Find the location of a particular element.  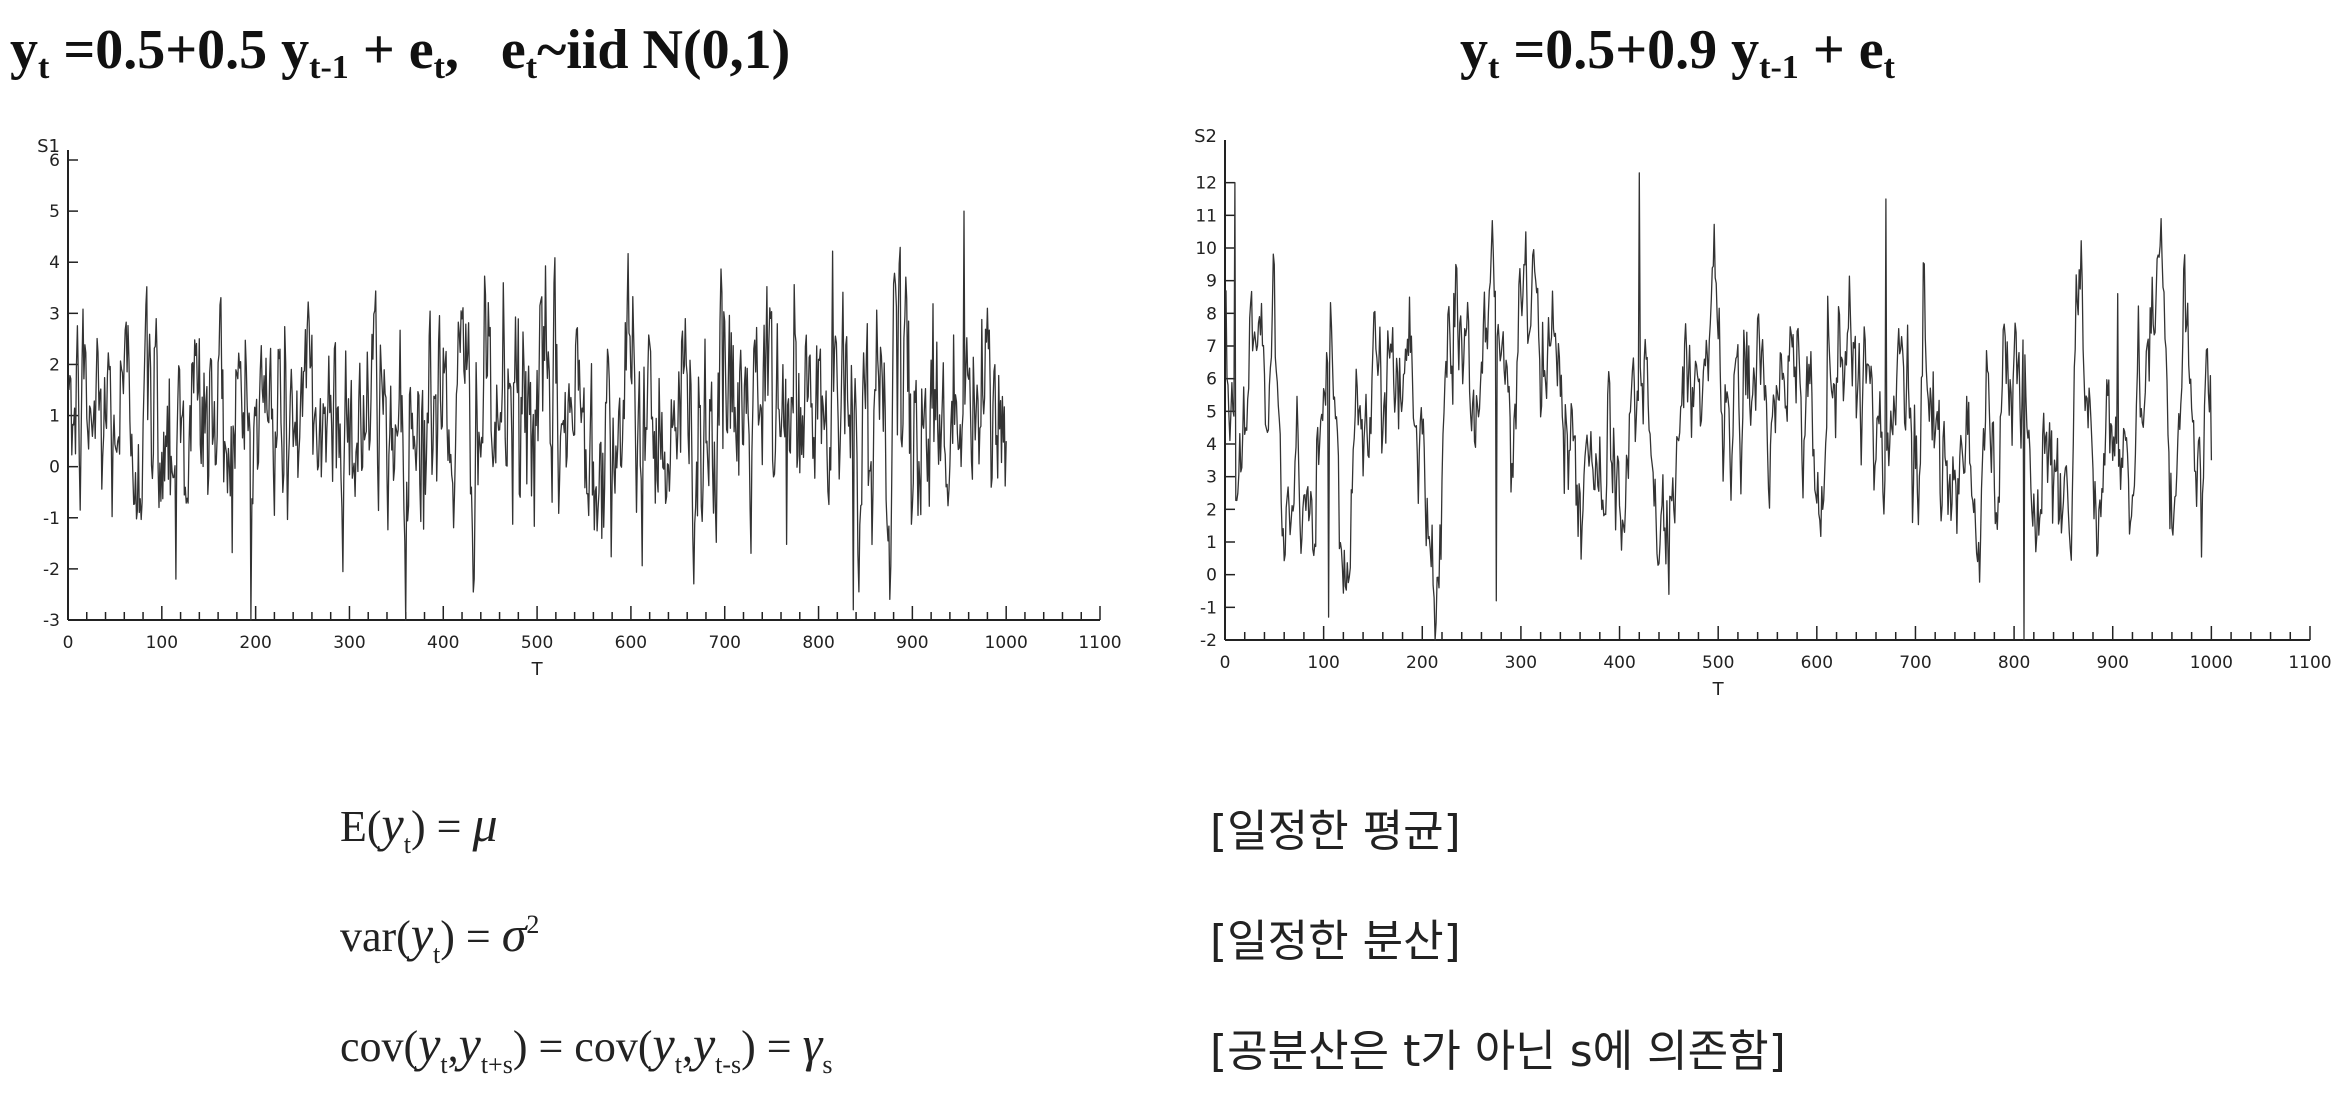

left-y-tick-label: 1 is located at coordinates (54, 417).